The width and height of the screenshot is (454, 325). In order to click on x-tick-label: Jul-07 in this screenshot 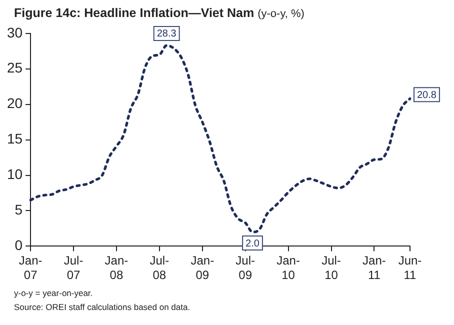, I will do `click(74, 268)`.